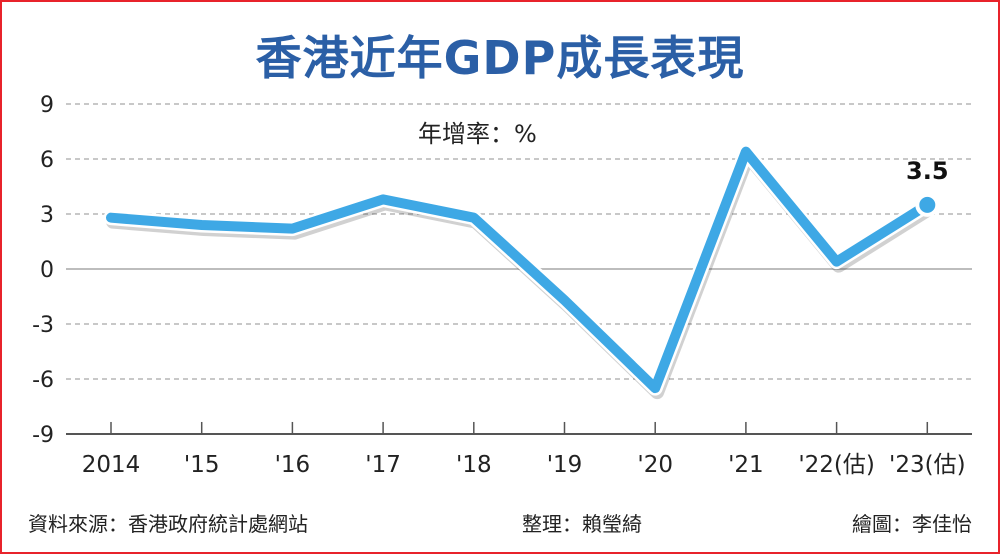  What do you see at coordinates (168, 524) in the screenshot?
I see `source-note: 資料來源：香港政府統計處網站` at bounding box center [168, 524].